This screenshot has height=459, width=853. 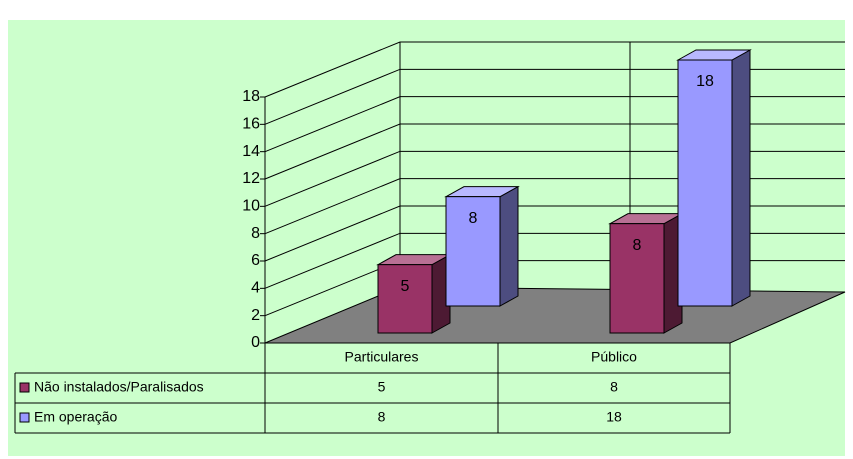 What do you see at coordinates (251, 124) in the screenshot?
I see `y-tick-label: 16` at bounding box center [251, 124].